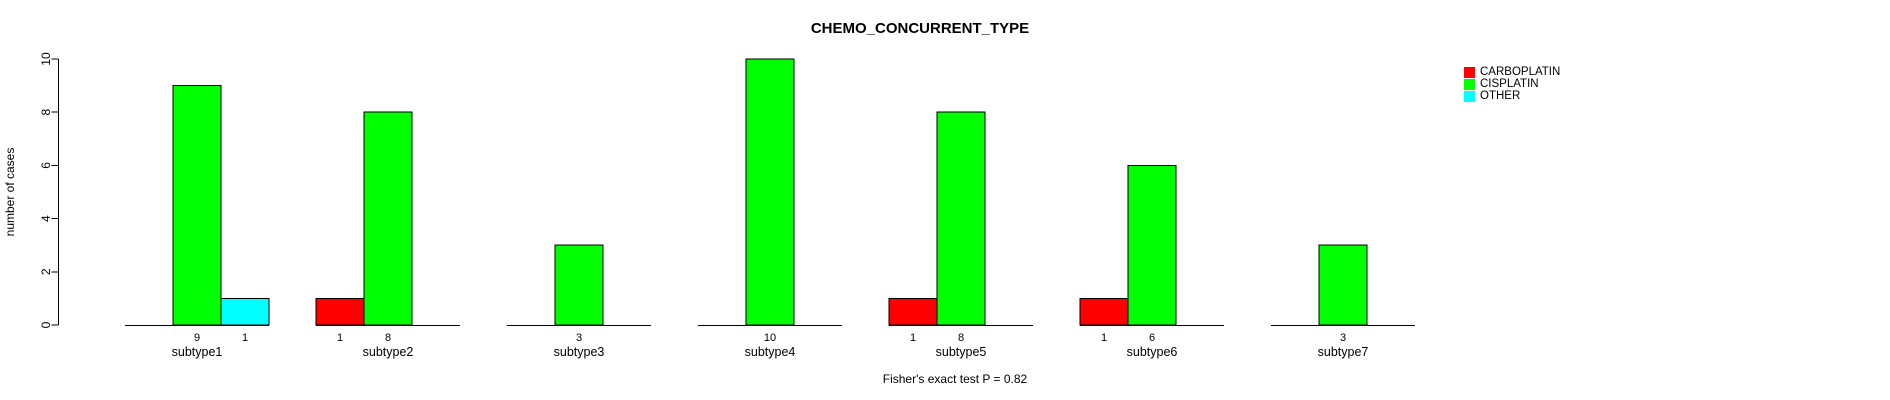  What do you see at coordinates (46, 59) in the screenshot?
I see `y-tick-label: 10` at bounding box center [46, 59].